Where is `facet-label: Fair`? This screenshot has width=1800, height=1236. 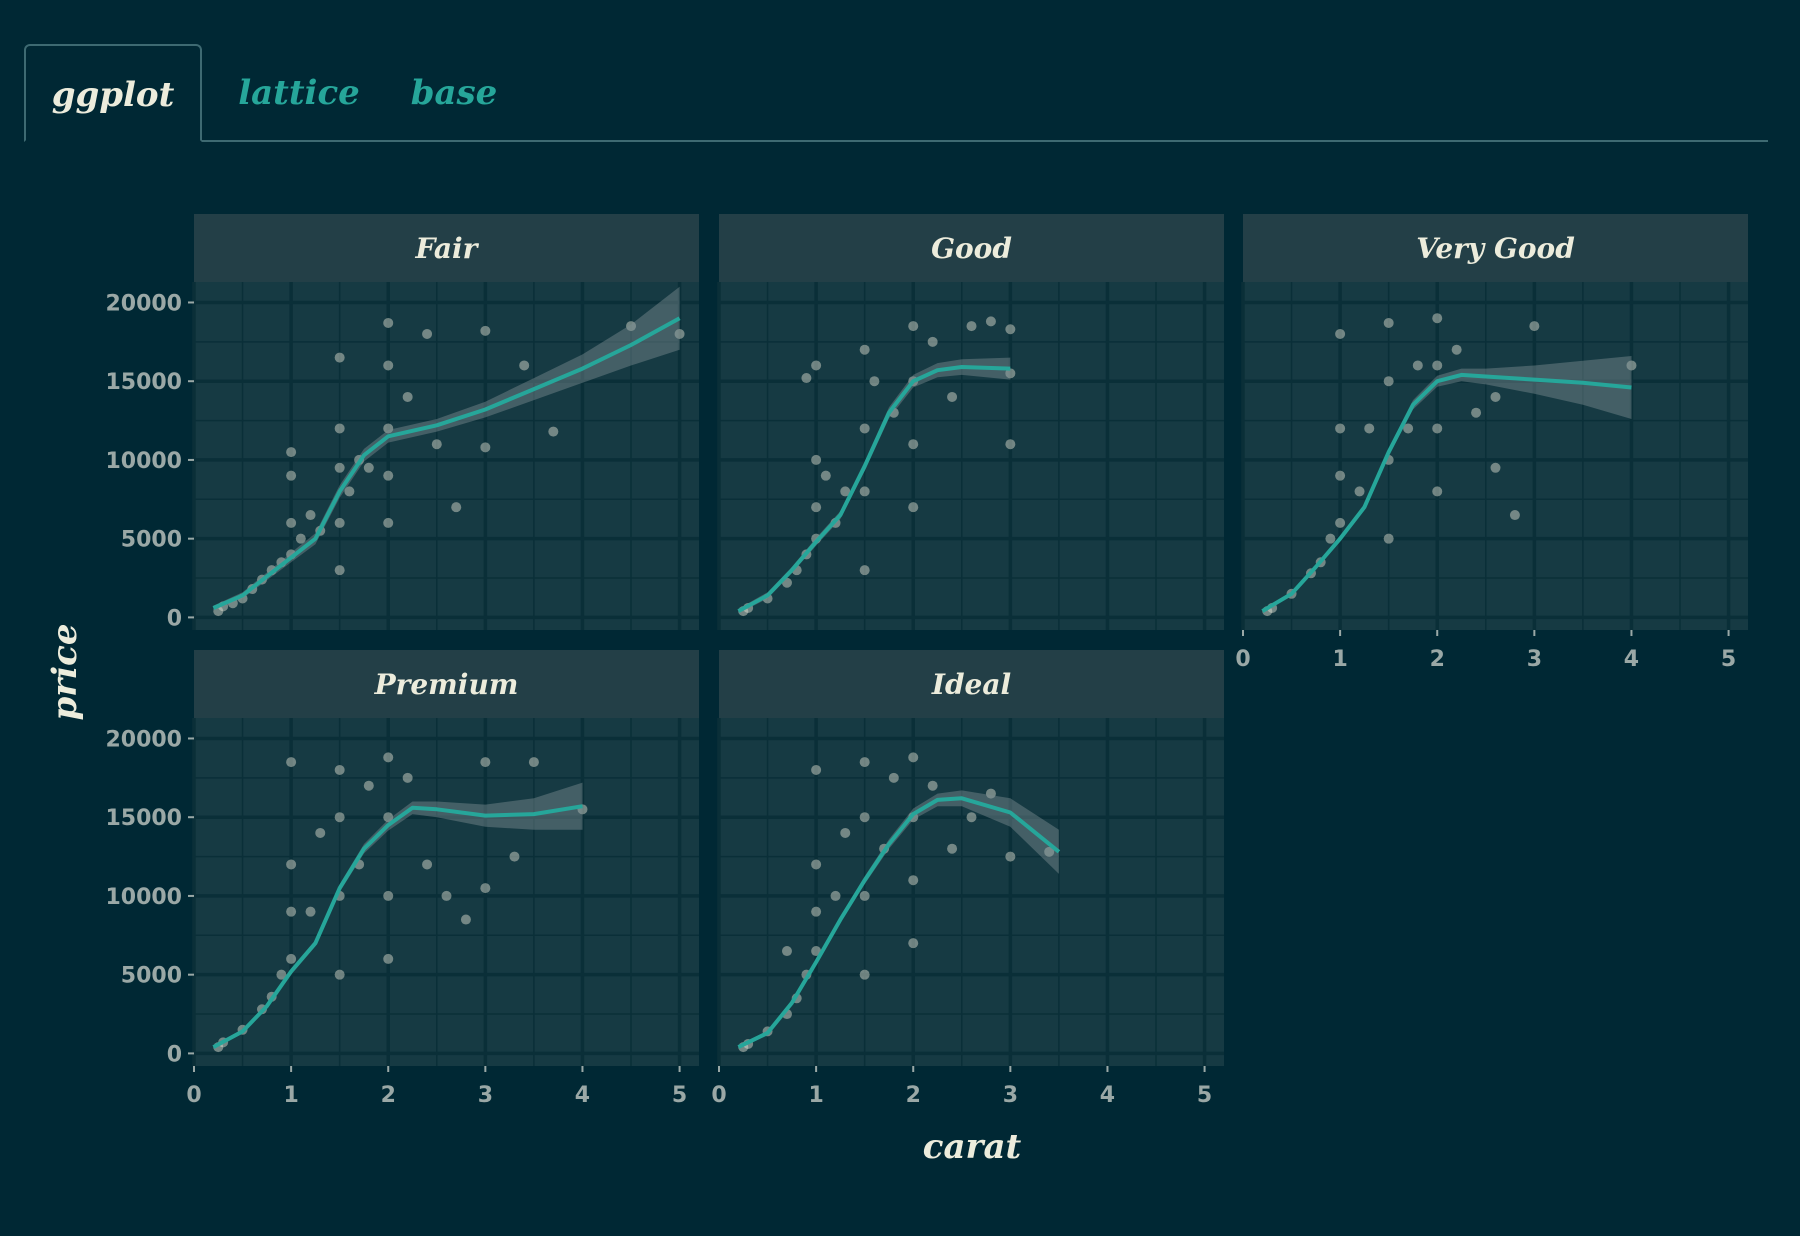
facet-label: Fair is located at coordinates (447, 248).